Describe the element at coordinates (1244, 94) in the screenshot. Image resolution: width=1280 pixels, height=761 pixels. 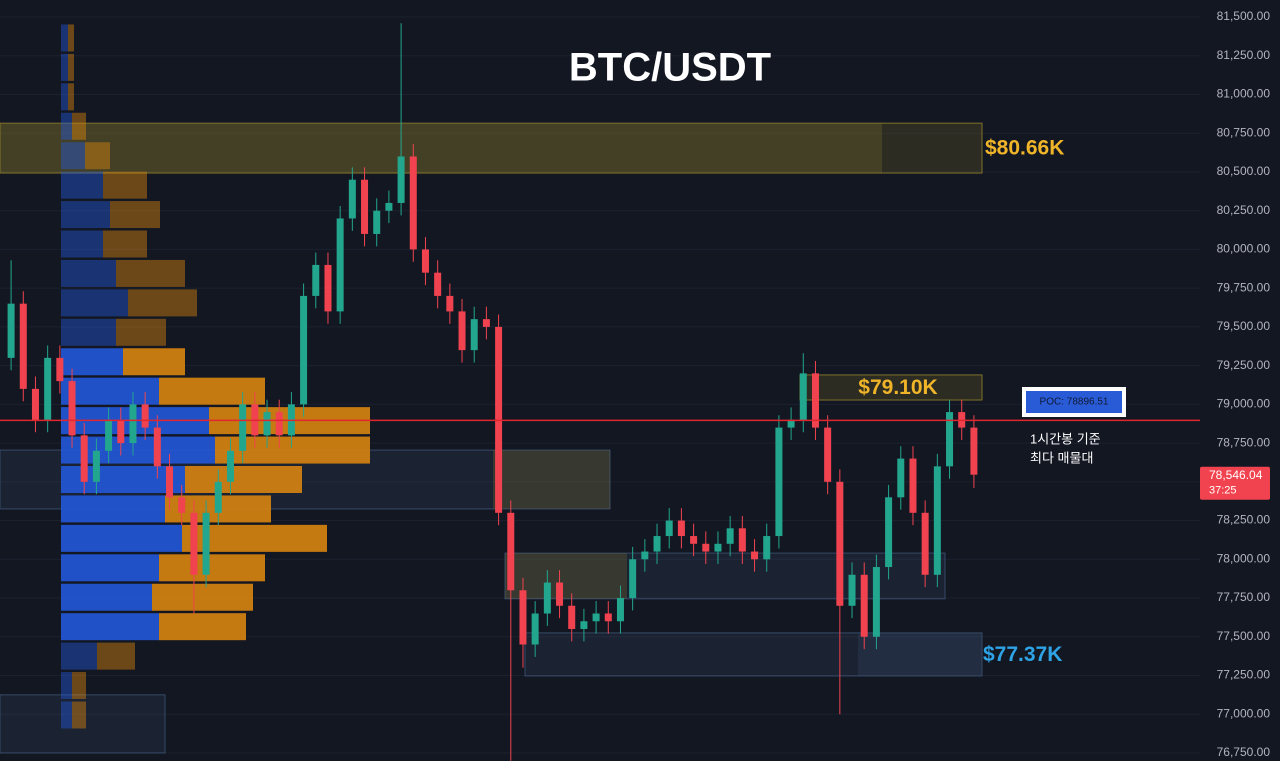
I see `y-tick-label: 81,000.00` at that location.